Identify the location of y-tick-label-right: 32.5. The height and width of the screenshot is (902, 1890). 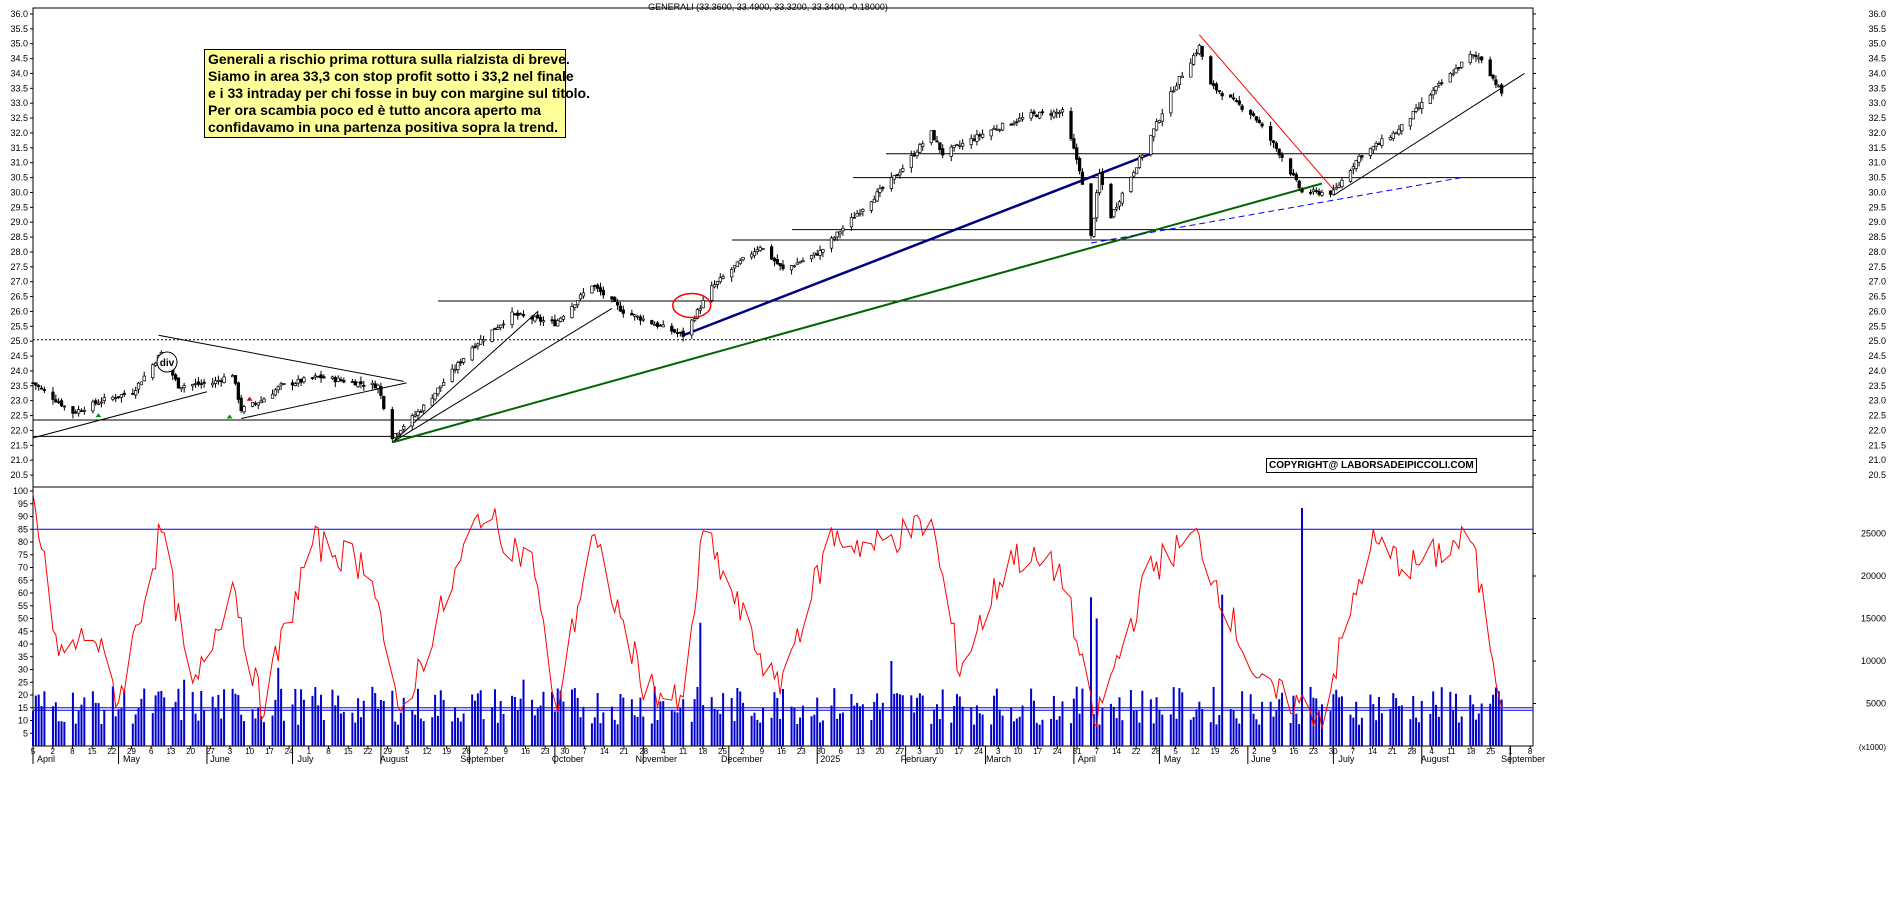
(1877, 118).